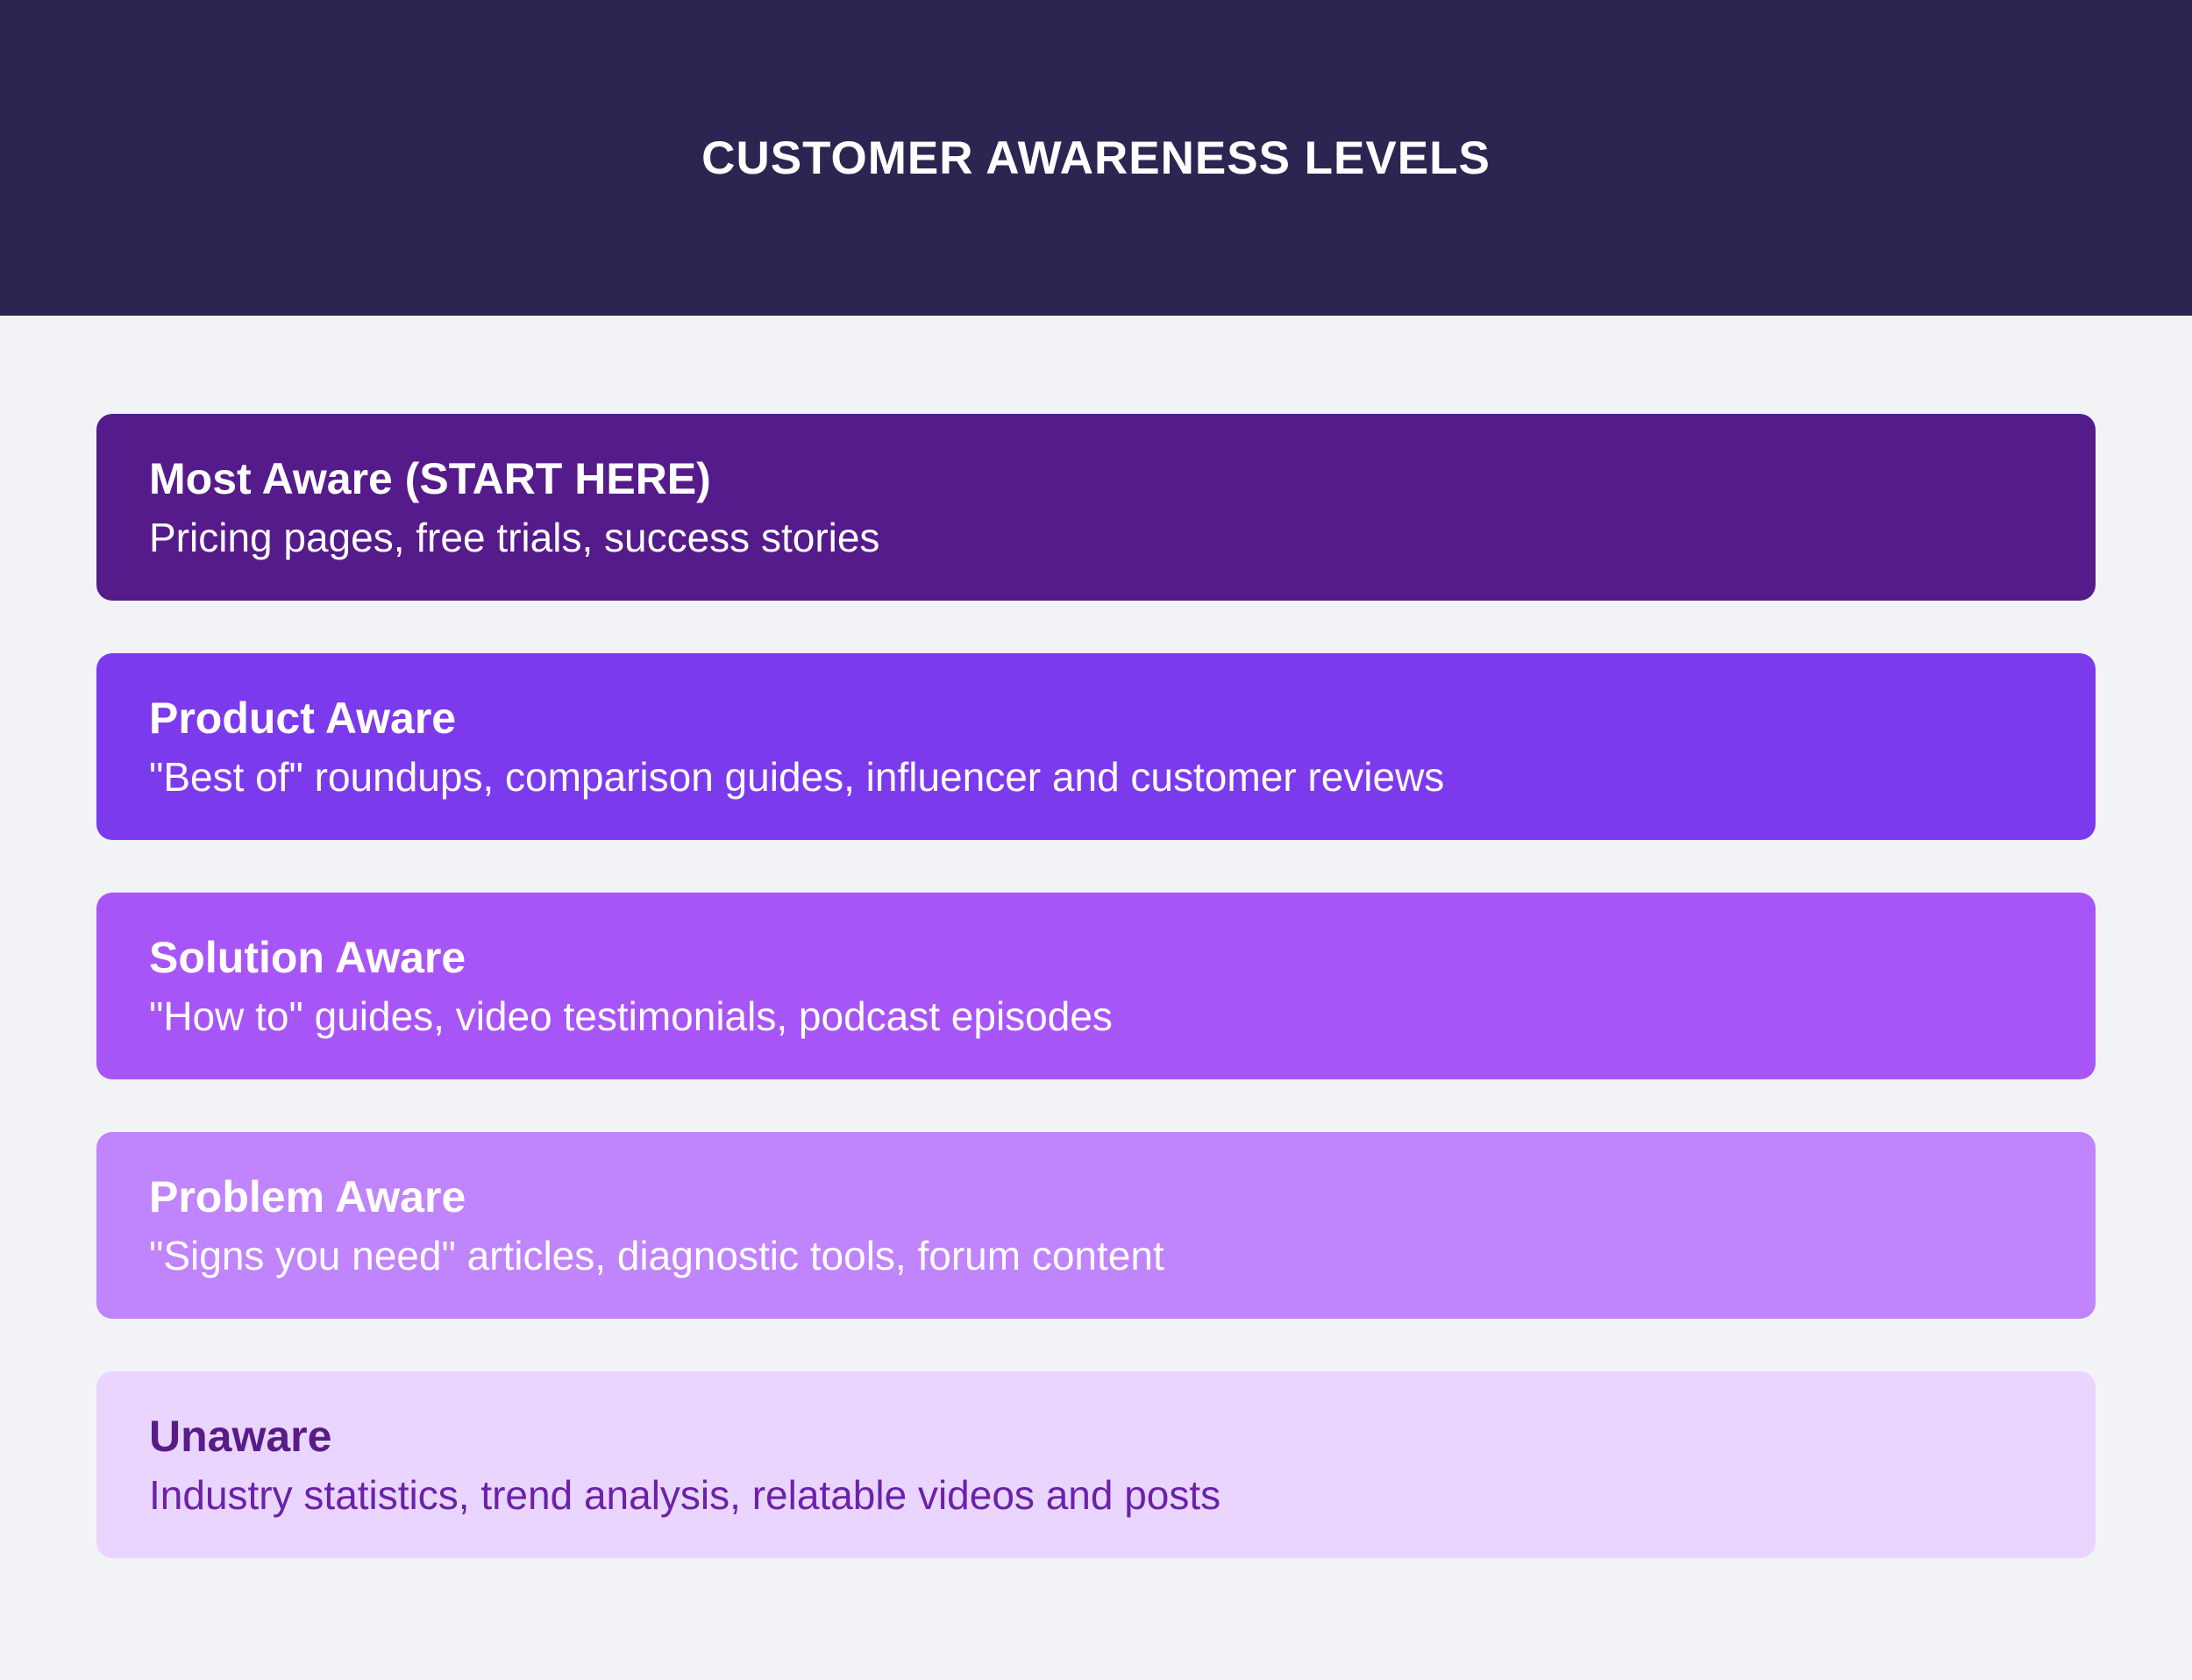  What do you see at coordinates (430, 478) in the screenshot?
I see `level-title: Most Aware (START HERE)` at bounding box center [430, 478].